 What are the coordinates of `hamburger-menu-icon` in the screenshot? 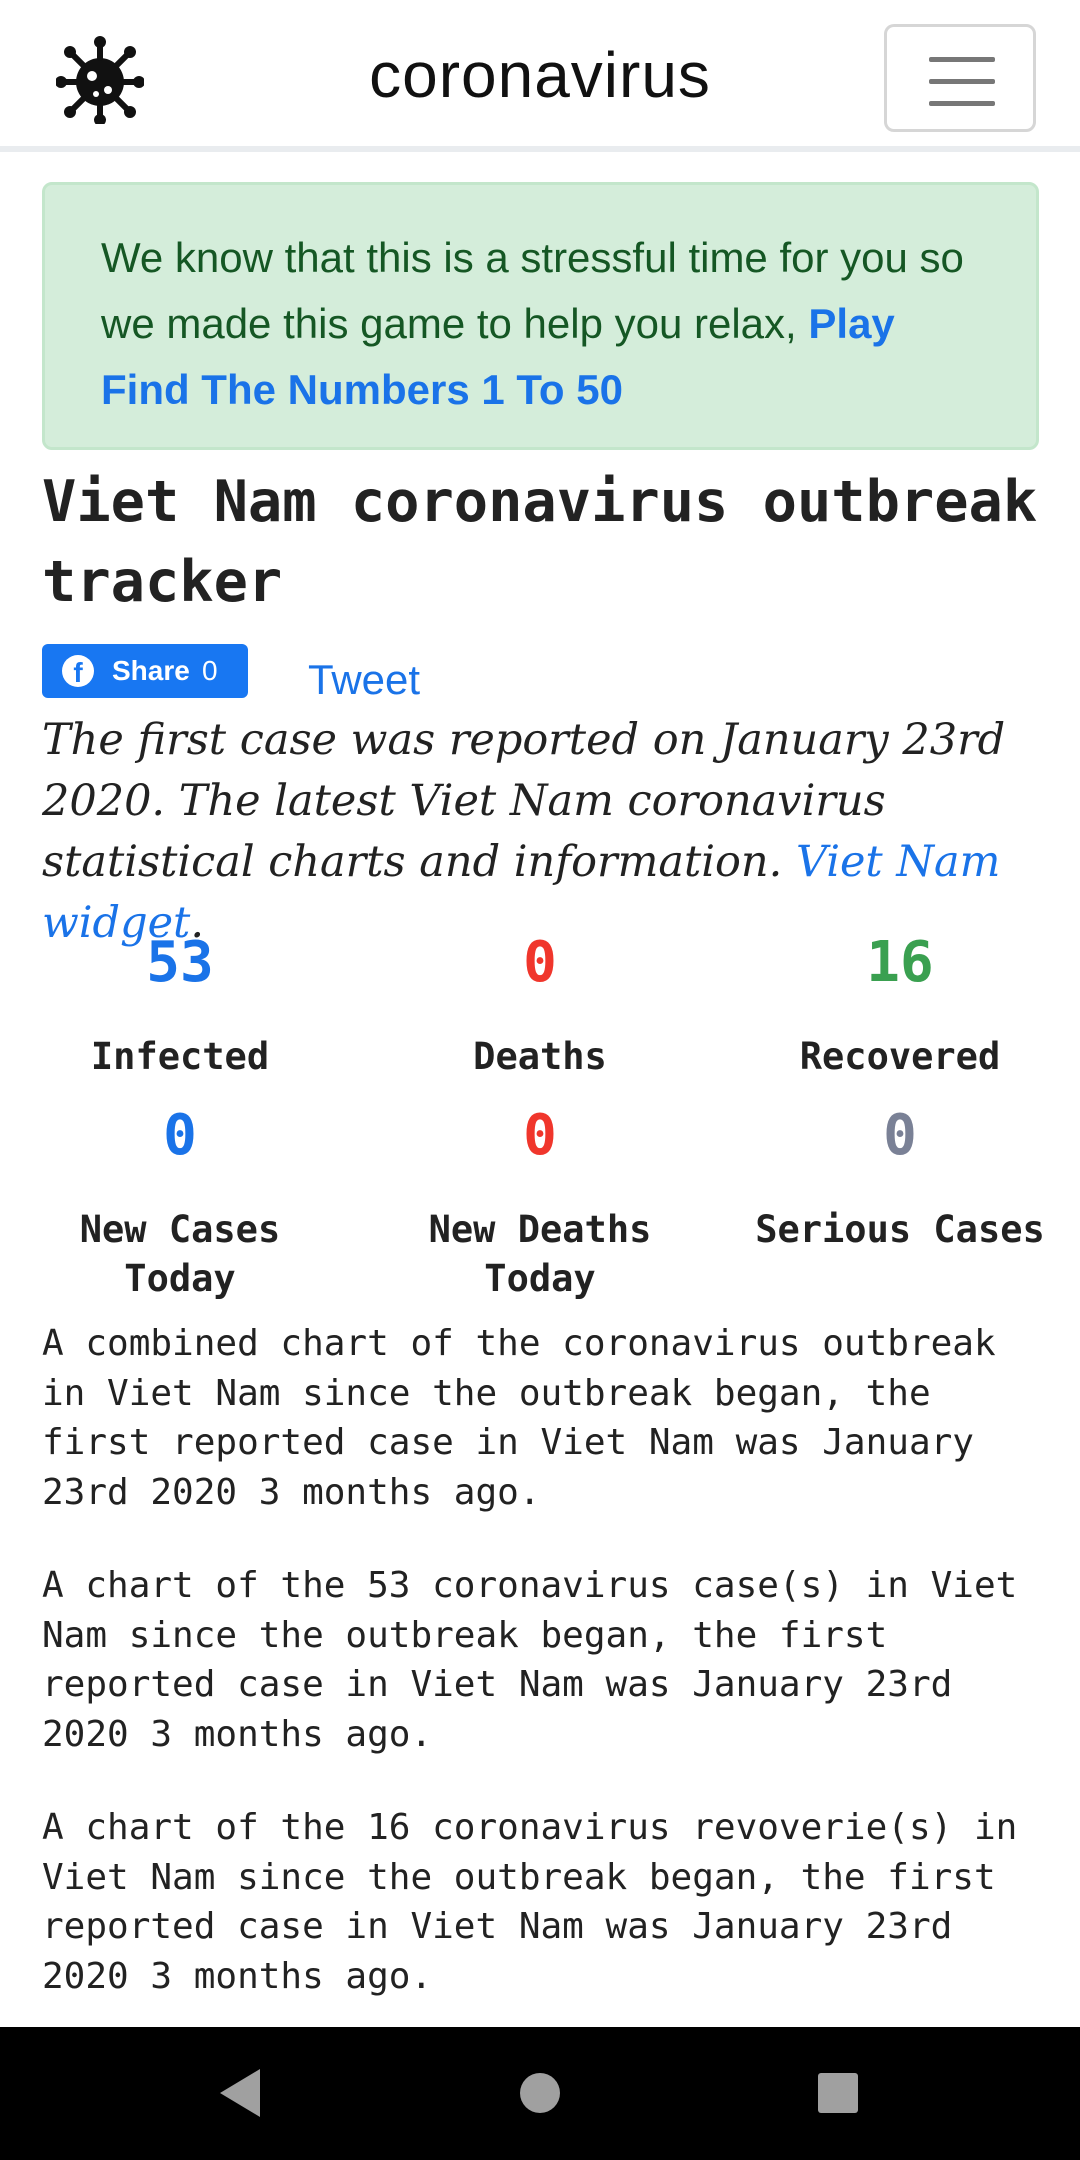 It's located at (962, 59).